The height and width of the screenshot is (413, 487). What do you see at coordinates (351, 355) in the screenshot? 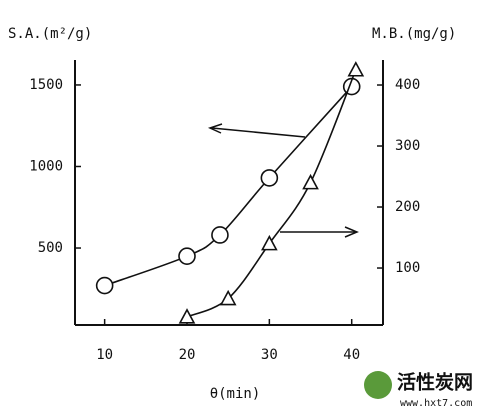
I see `x-tick-label: 40` at bounding box center [351, 355].